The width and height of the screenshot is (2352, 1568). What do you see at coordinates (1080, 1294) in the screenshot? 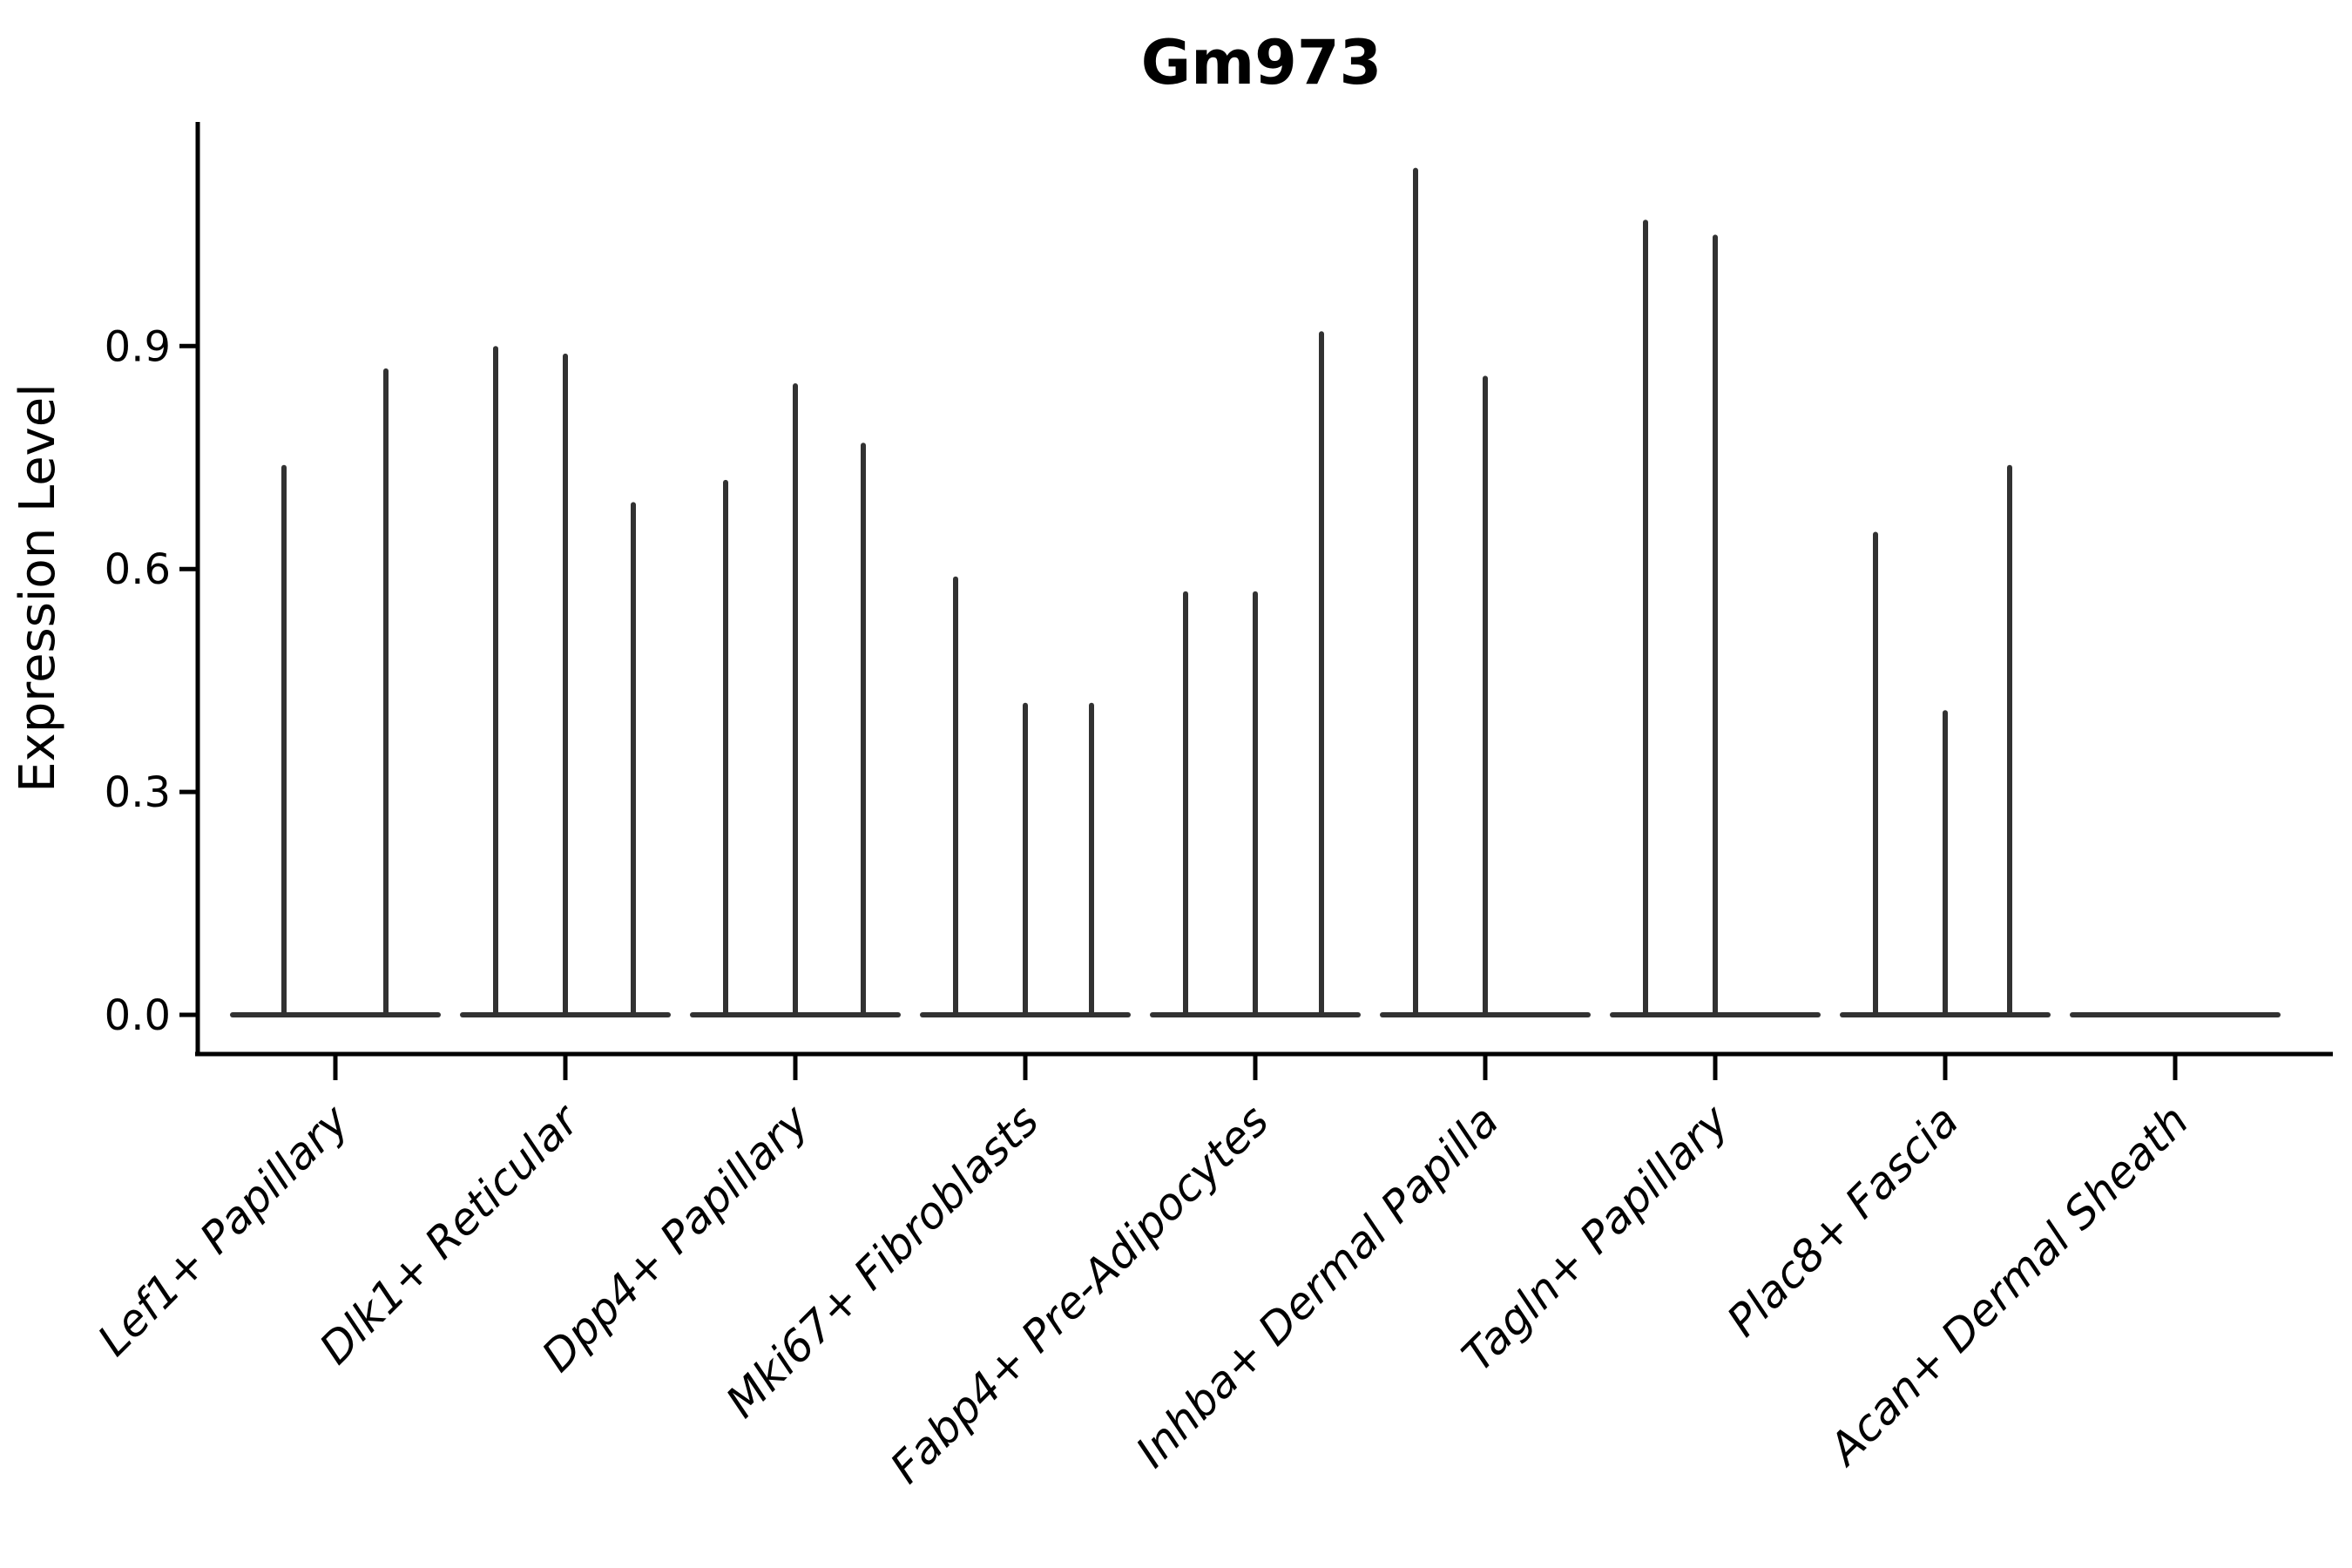
I see `x-tick-label: Fabp4+ Pre-Adipocytes` at bounding box center [1080, 1294].